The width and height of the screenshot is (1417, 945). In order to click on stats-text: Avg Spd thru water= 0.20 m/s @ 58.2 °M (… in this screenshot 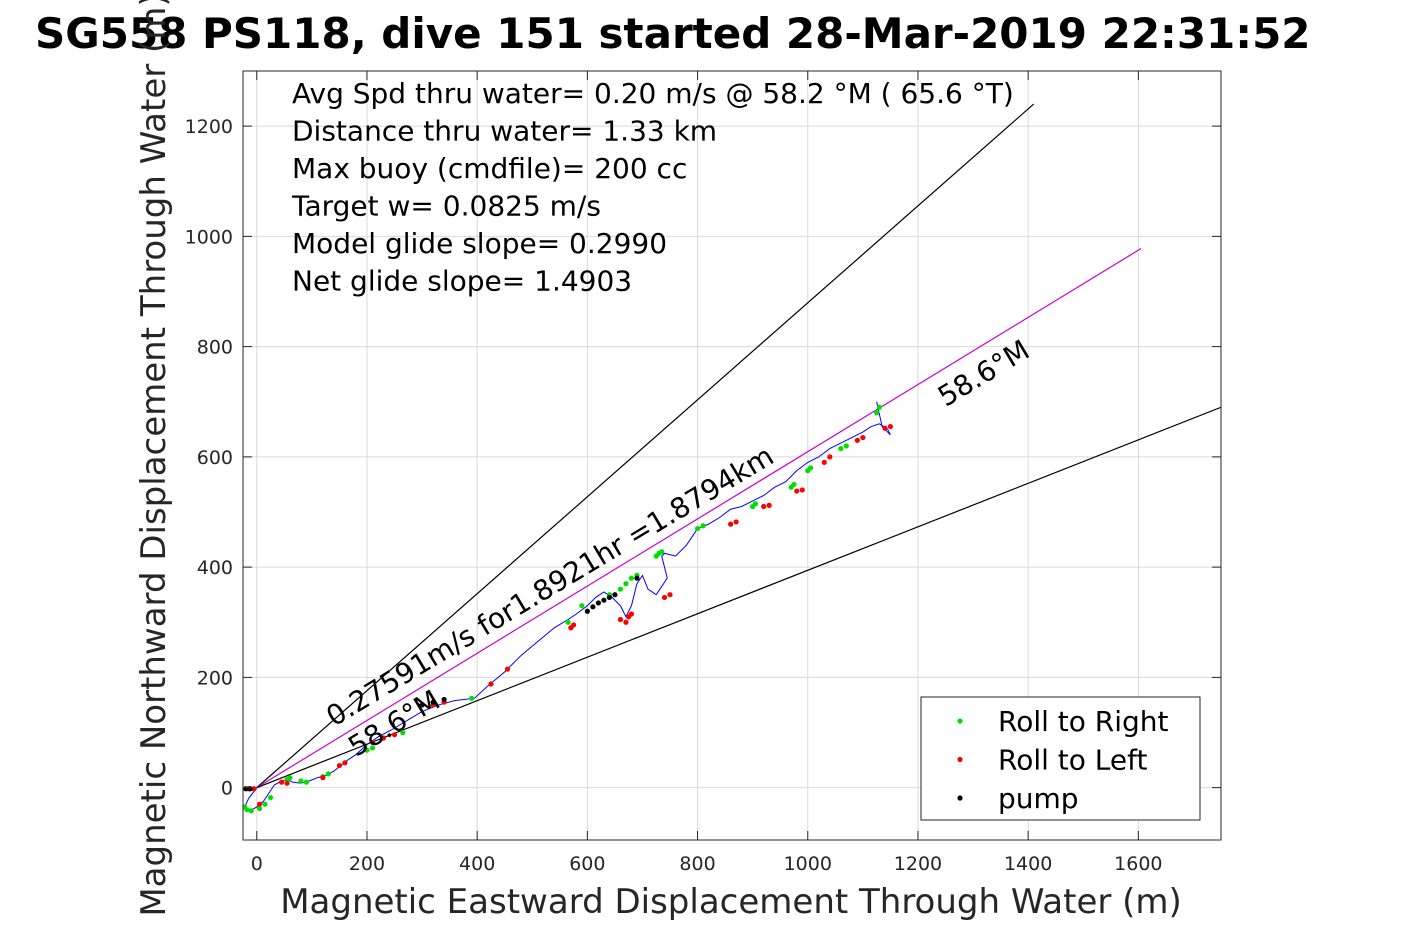, I will do `click(652, 187)`.